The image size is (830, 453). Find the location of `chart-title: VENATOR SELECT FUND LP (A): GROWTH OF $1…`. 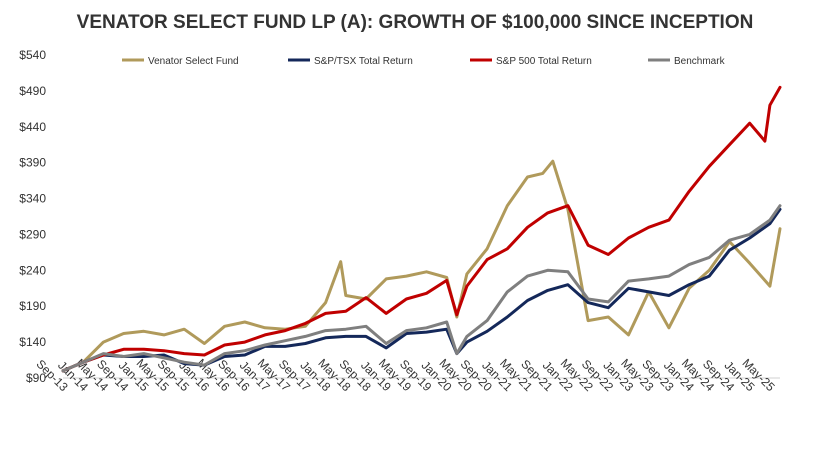

chart-title: VENATOR SELECT FUND LP (A): GROWTH OF $1… is located at coordinates (415, 22).